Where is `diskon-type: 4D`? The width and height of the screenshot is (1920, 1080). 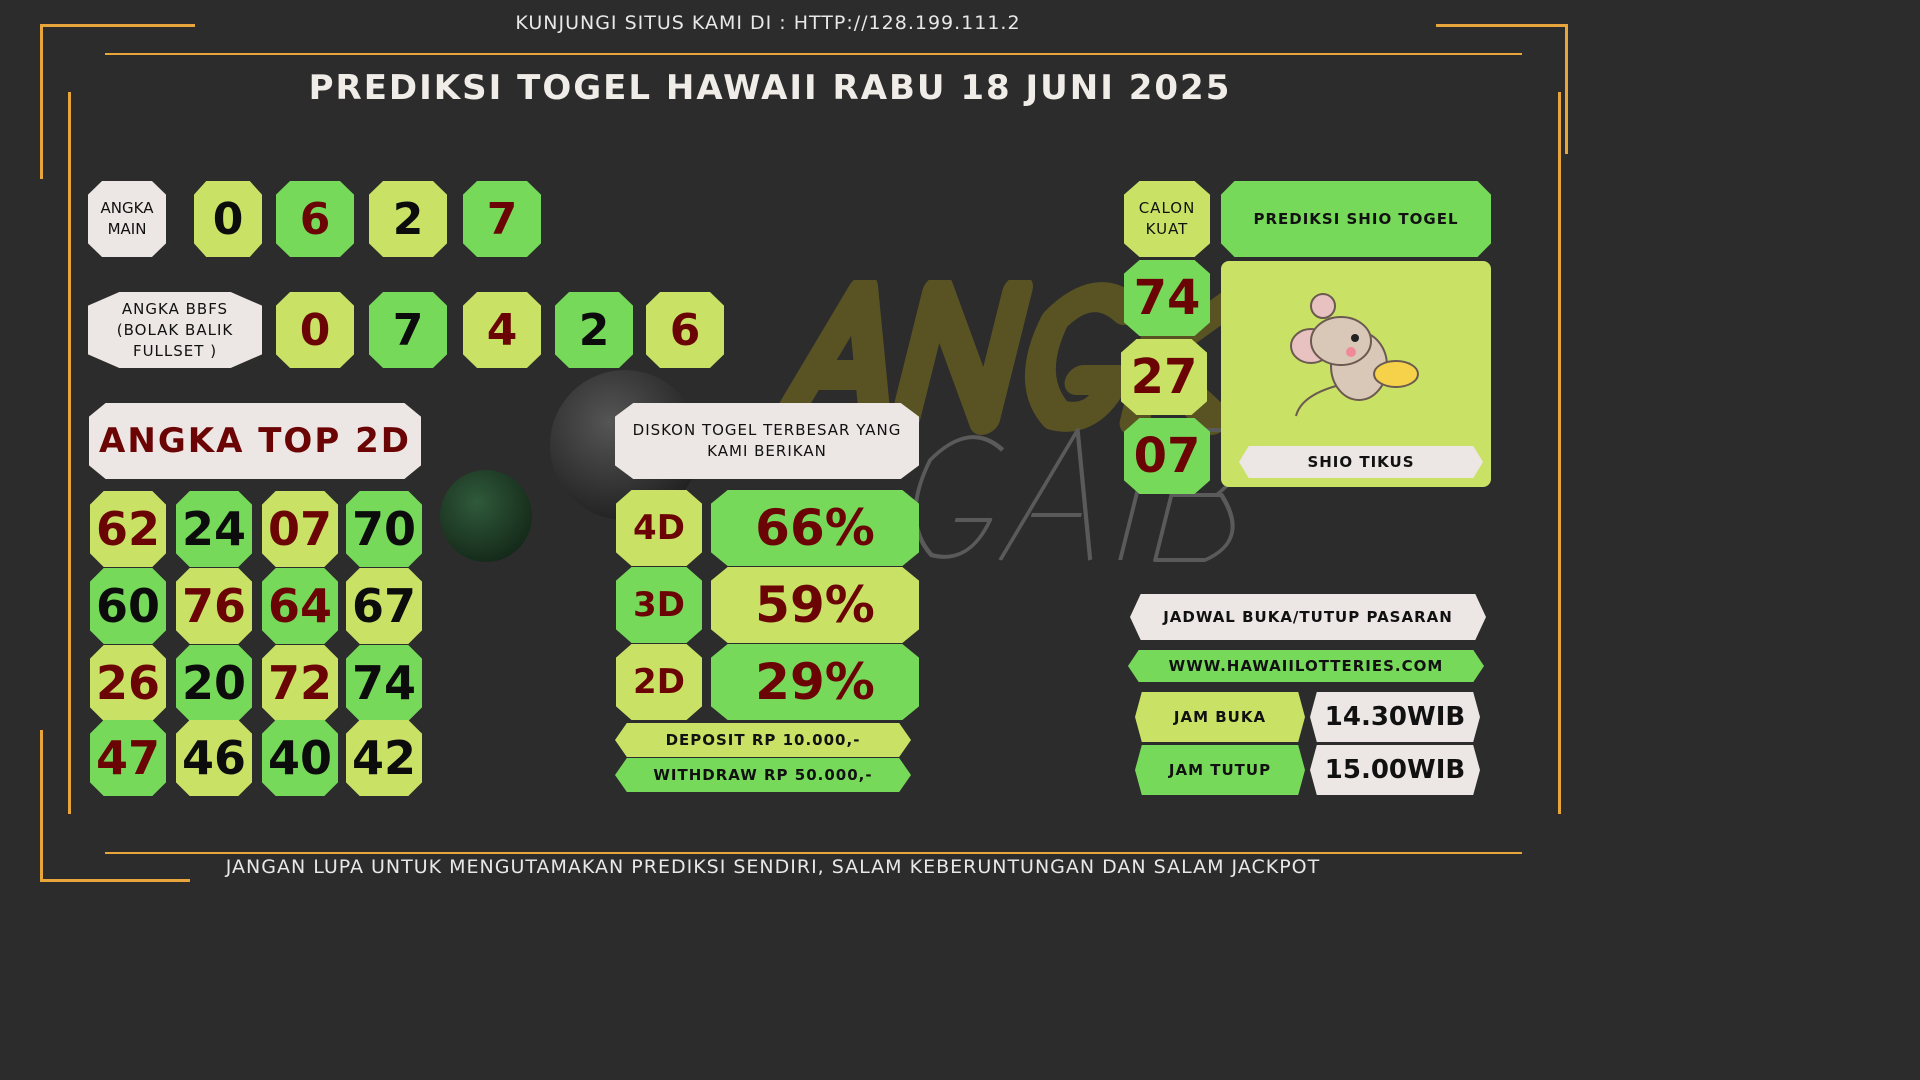 diskon-type: 4D is located at coordinates (659, 528).